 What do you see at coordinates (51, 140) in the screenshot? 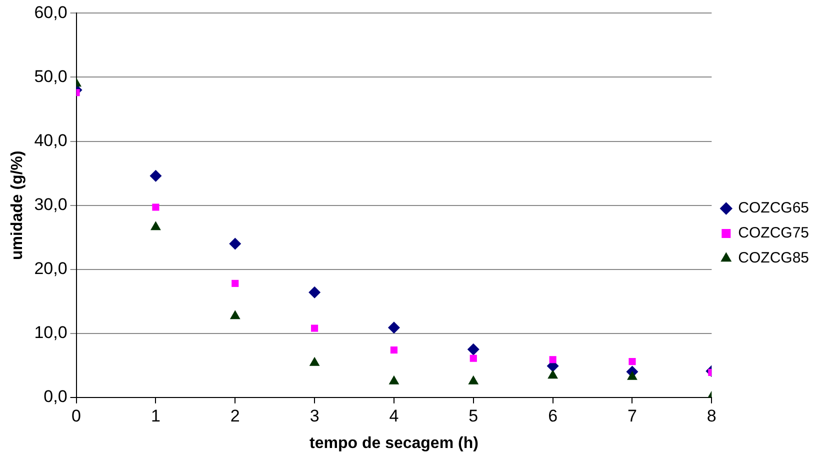
I see `y-tick-label: 40,0` at bounding box center [51, 140].